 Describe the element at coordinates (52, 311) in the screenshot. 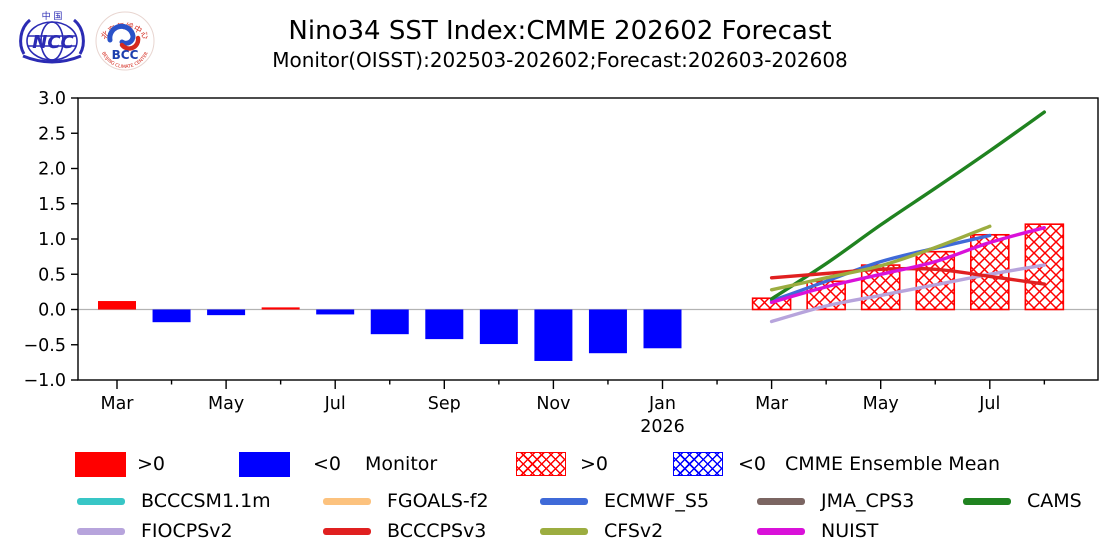

I see `y-tick-label: 0.0` at that location.